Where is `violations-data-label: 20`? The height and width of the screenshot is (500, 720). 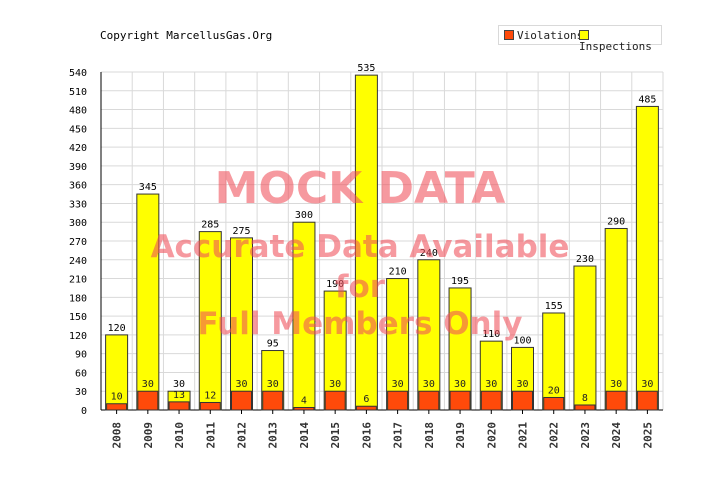
violations-data-label: 20 is located at coordinates (554, 390).